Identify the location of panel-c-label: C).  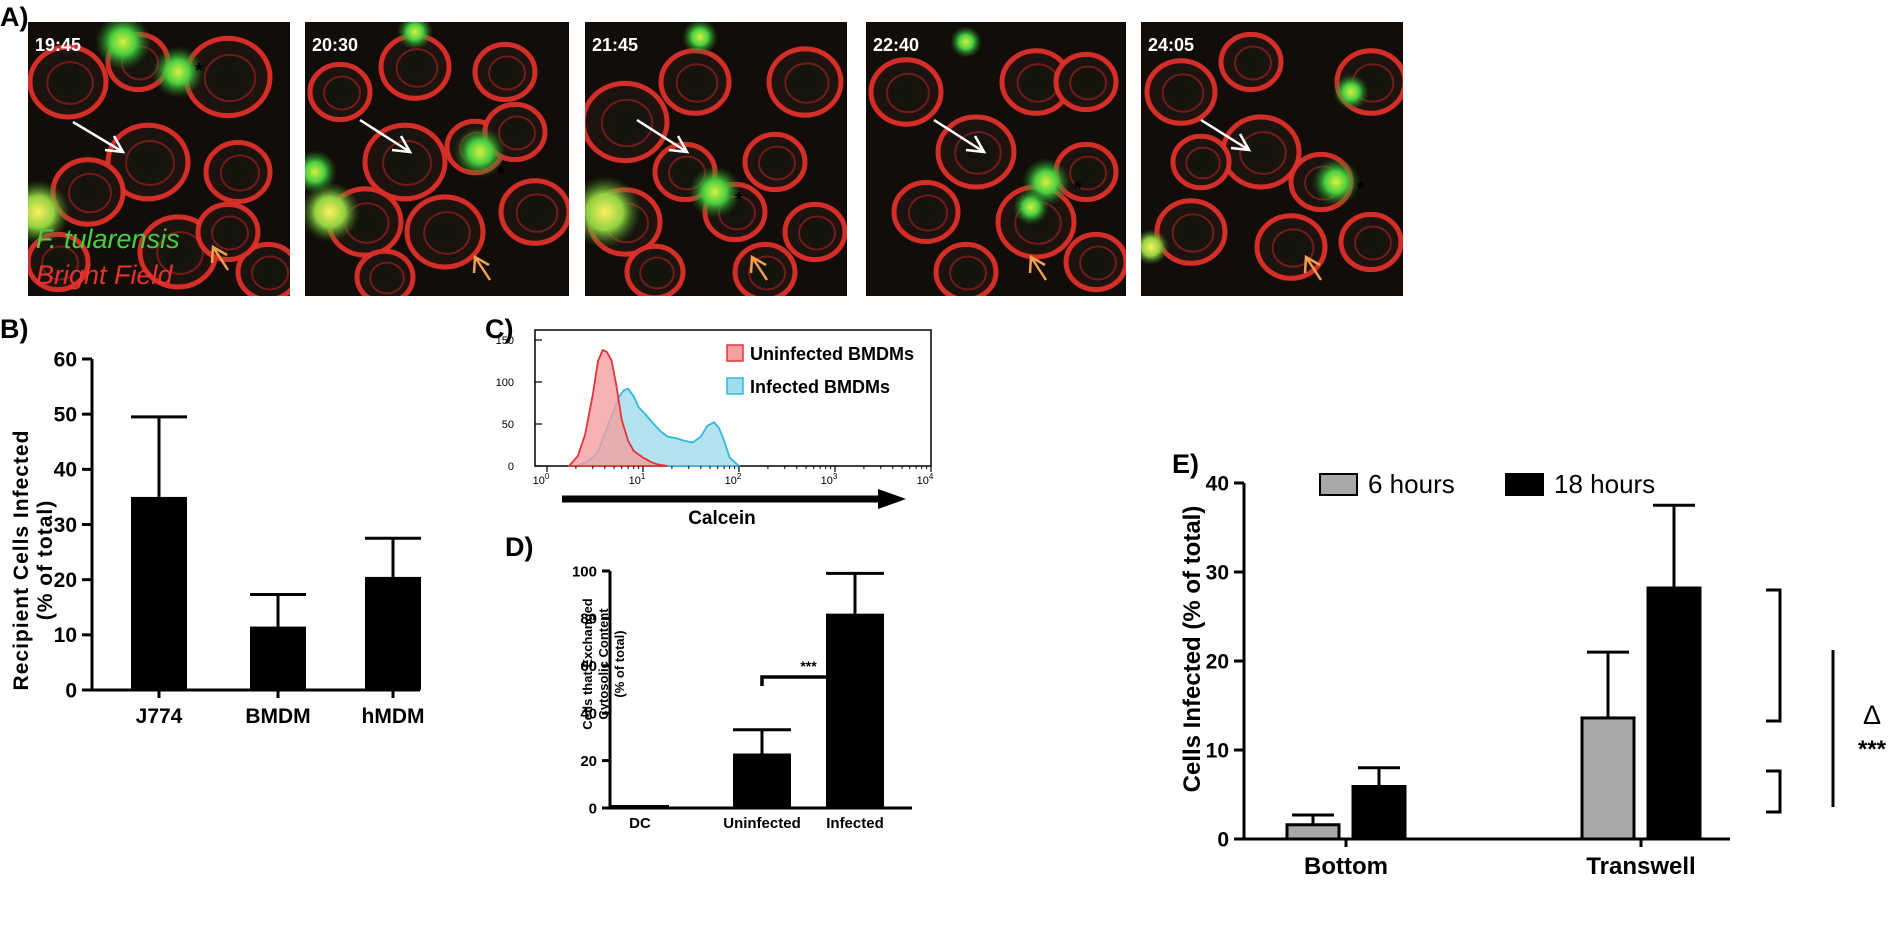
(499, 329).